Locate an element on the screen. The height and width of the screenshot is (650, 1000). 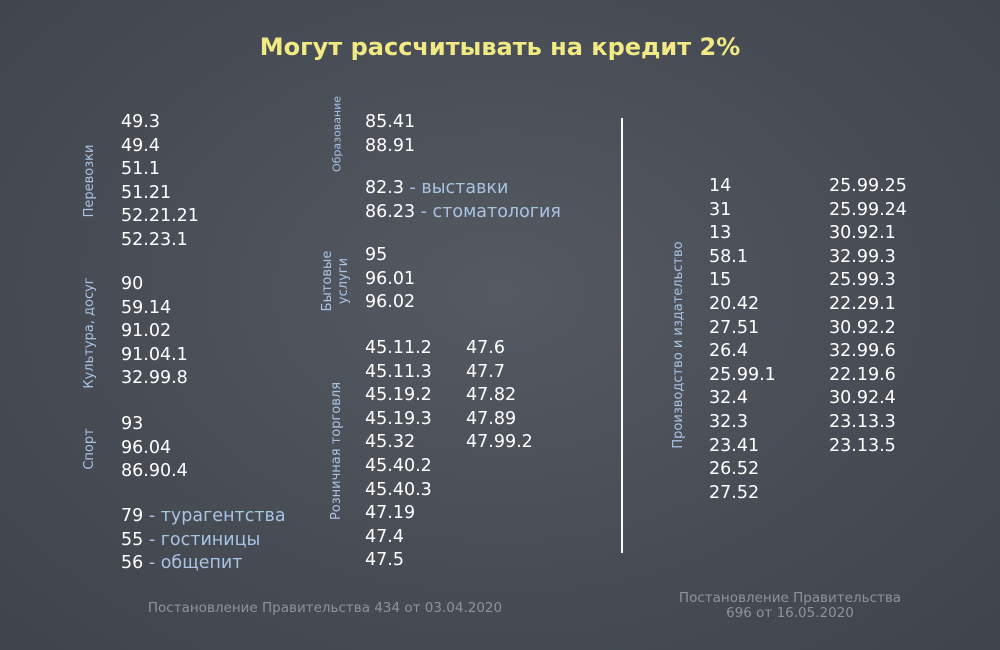
code-item: 49.4 is located at coordinates (140, 145).